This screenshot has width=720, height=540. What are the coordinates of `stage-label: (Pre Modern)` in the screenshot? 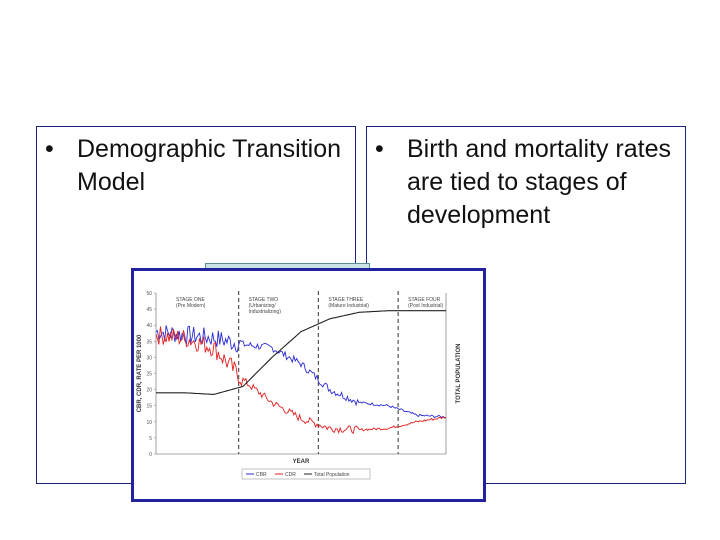 It's located at (191, 306).